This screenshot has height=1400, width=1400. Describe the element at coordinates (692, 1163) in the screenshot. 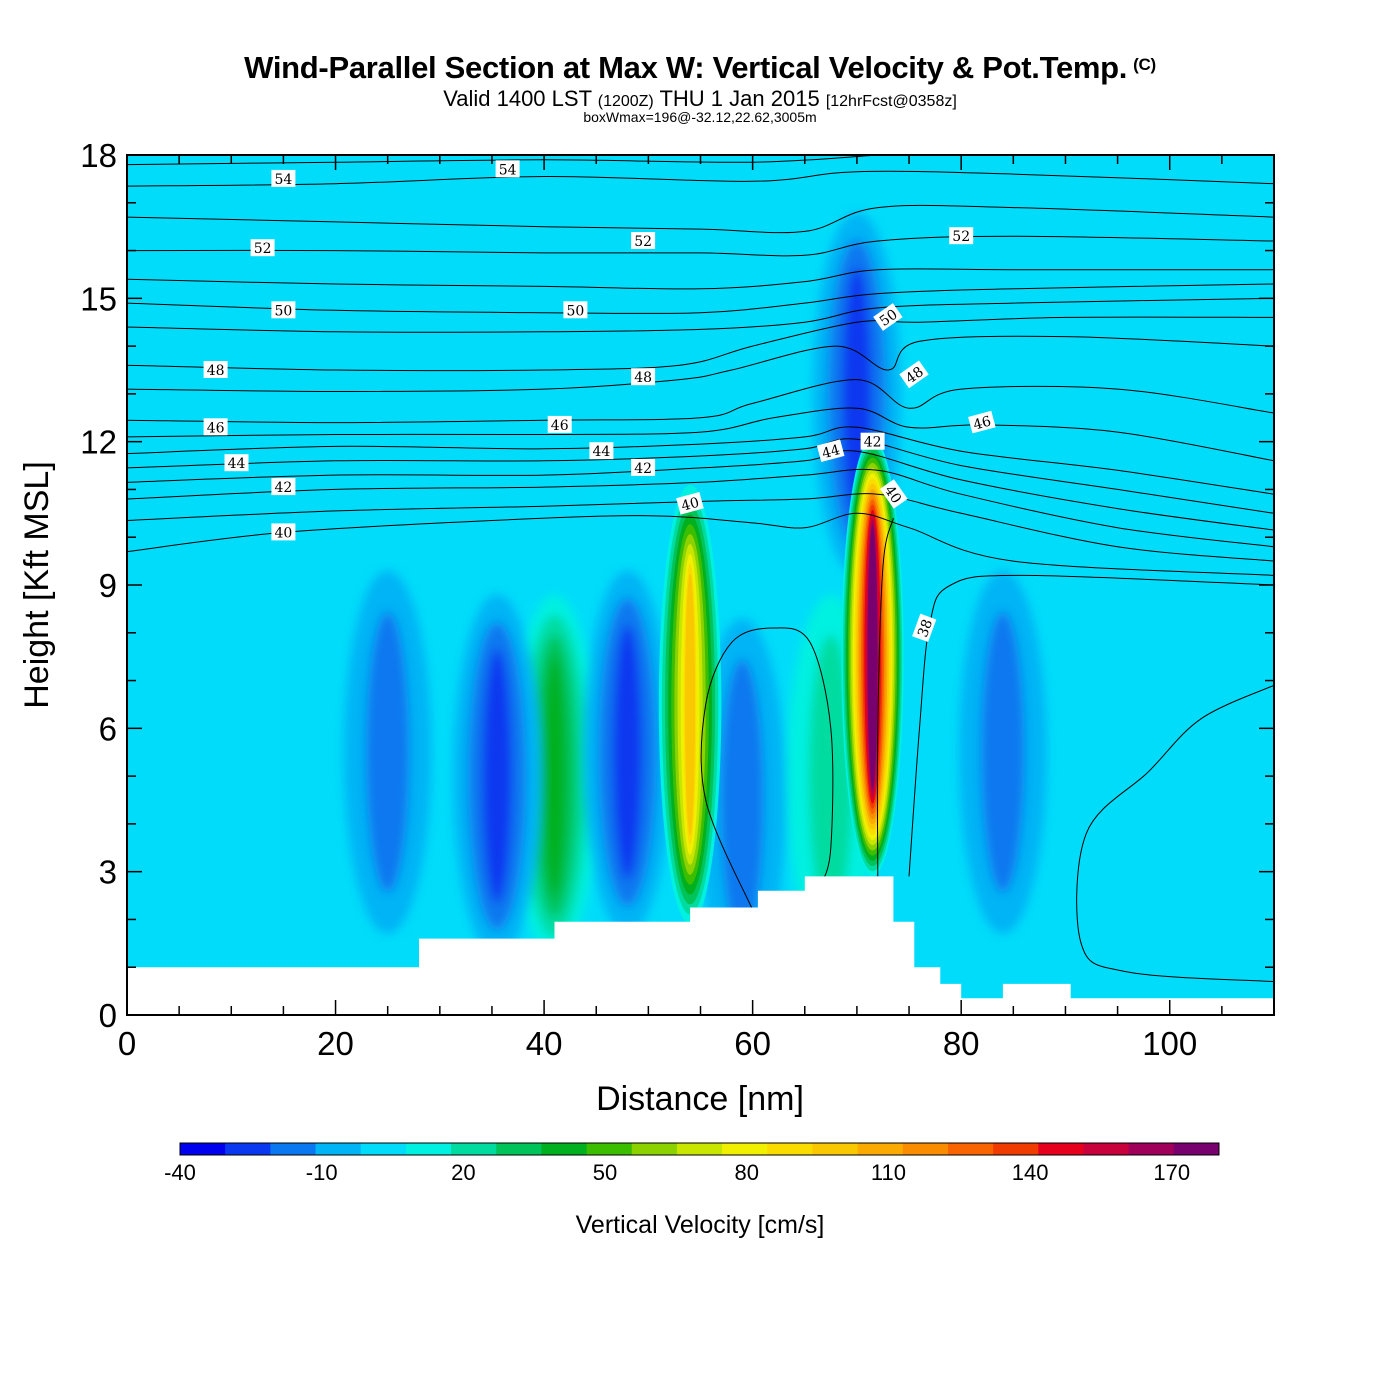

I see `colorbar: -40 -10 20 50 80 110 140 170` at that location.